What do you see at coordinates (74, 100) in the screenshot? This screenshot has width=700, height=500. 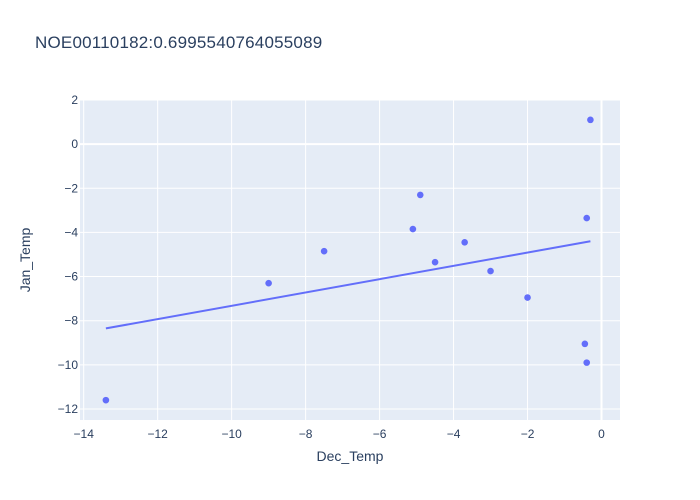 I see `y-tick-label: 2` at bounding box center [74, 100].